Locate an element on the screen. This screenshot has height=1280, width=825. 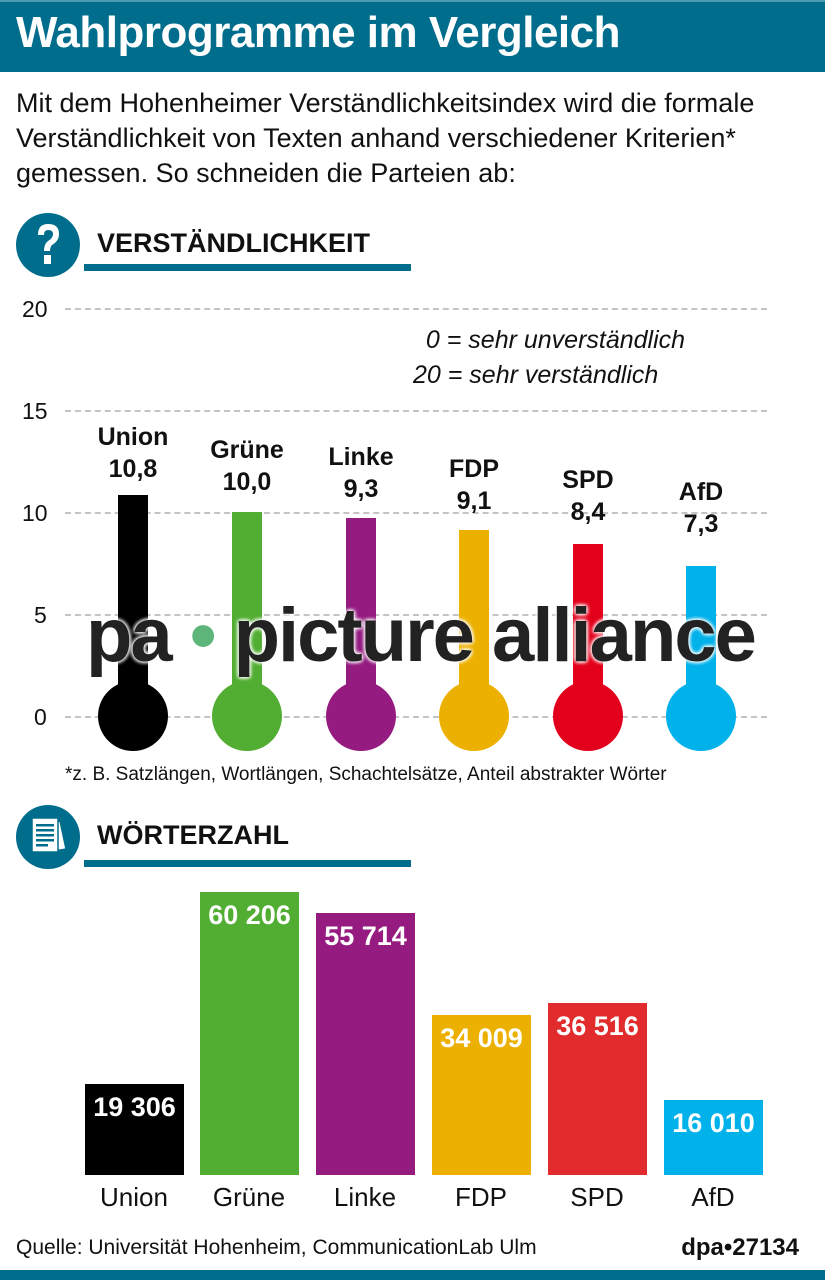
y-tick: 10 is located at coordinates (35, 513).